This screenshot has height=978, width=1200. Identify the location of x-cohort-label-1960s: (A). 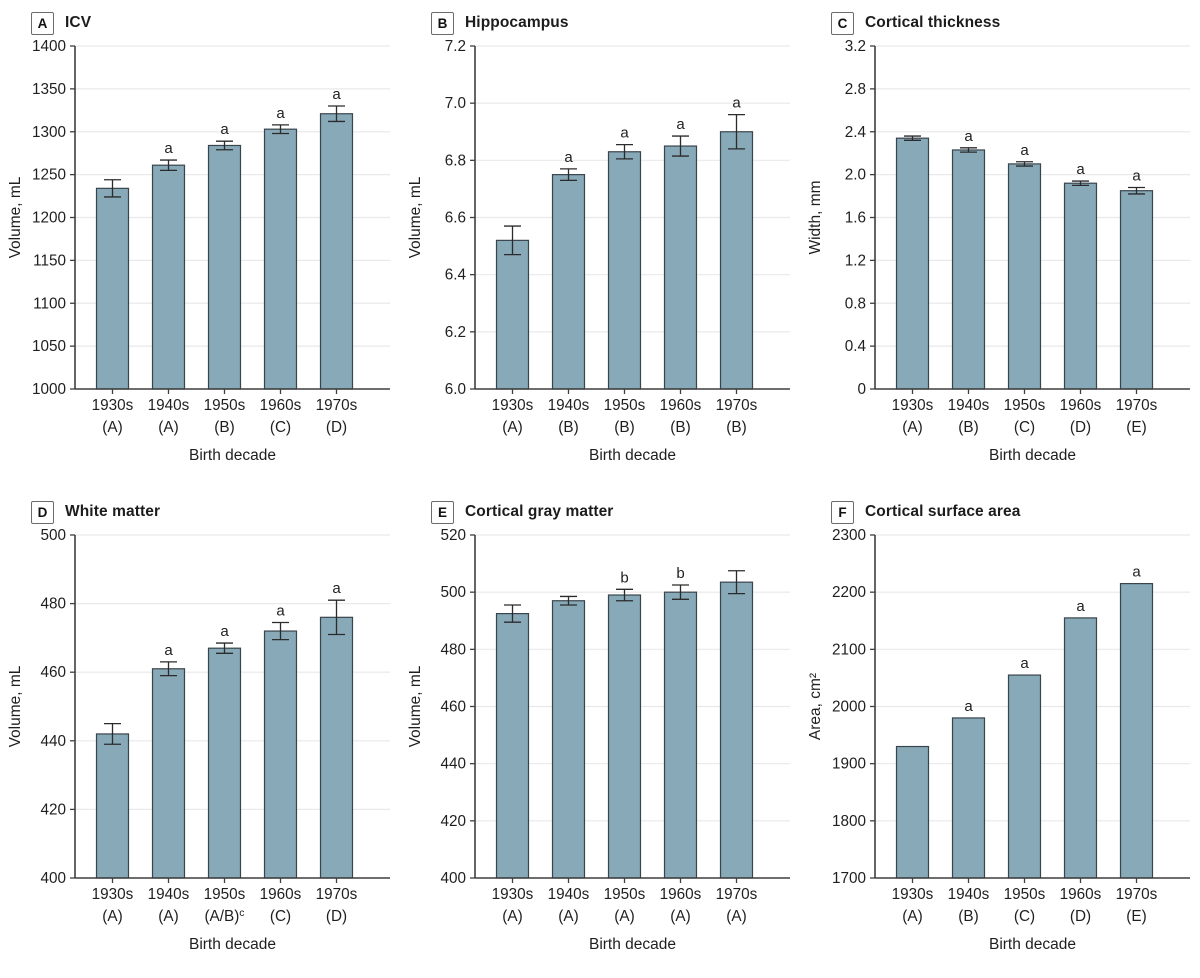
(680, 916).